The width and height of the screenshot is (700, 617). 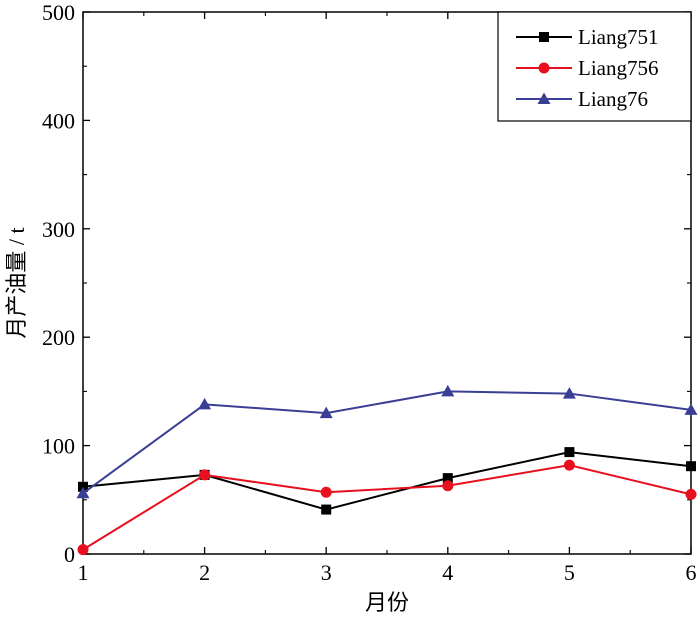 I want to click on x-tick-label: 3, so click(x=326, y=572).